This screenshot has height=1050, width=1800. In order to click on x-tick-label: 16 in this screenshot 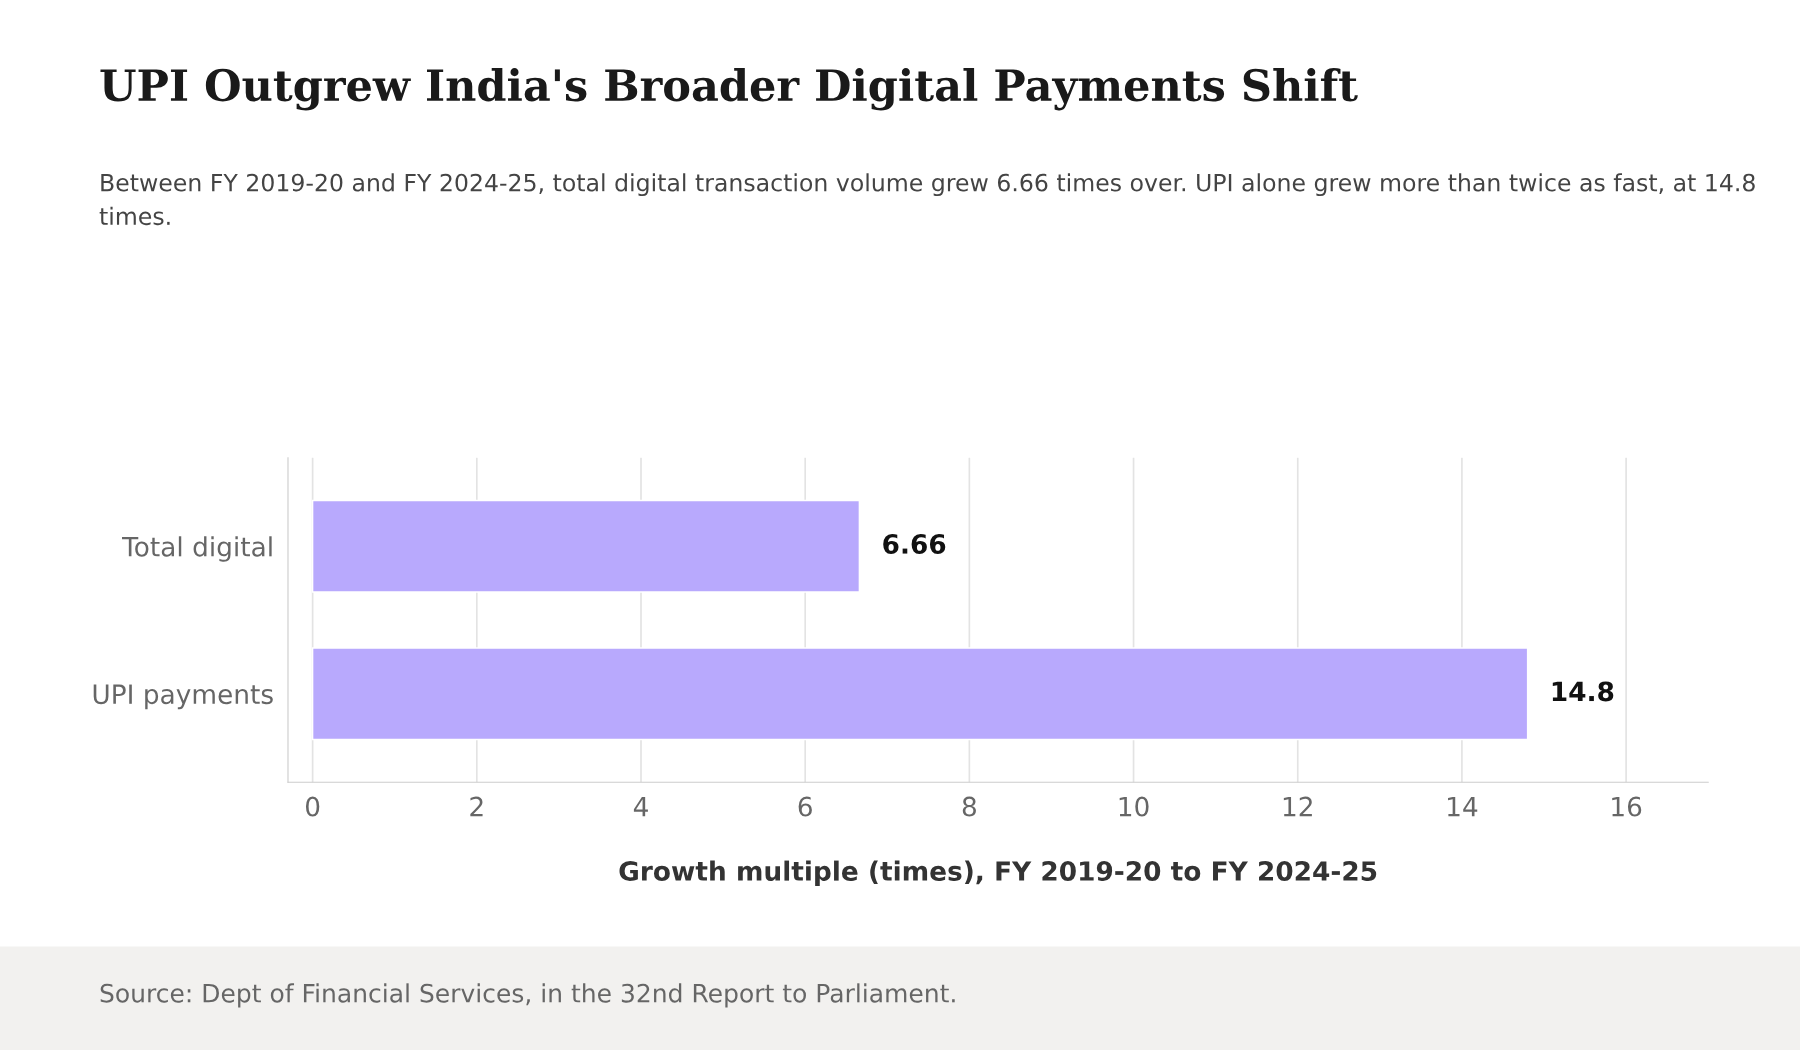, I will do `click(1627, 806)`.